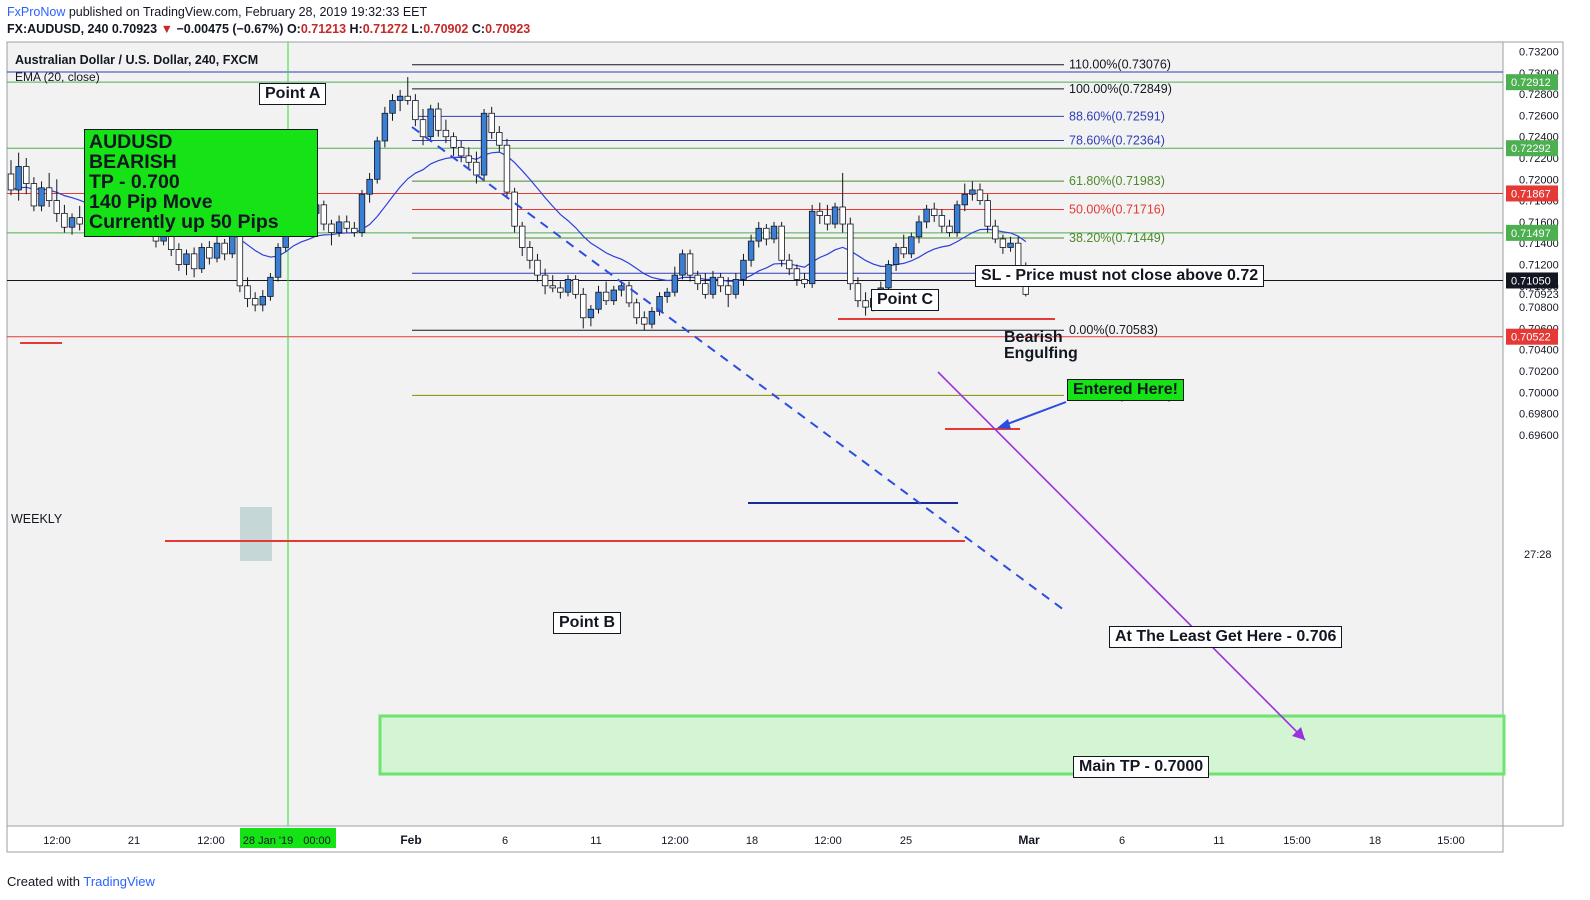 The image size is (1590, 900). Describe the element at coordinates (356, 29) in the screenshot. I see `high-label: H:` at that location.